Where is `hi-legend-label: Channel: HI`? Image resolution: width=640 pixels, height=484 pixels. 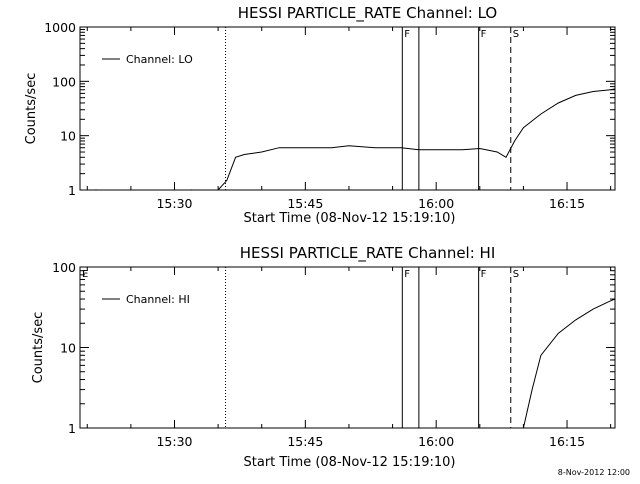
hi-legend-label: Channel: HI is located at coordinates (158, 299).